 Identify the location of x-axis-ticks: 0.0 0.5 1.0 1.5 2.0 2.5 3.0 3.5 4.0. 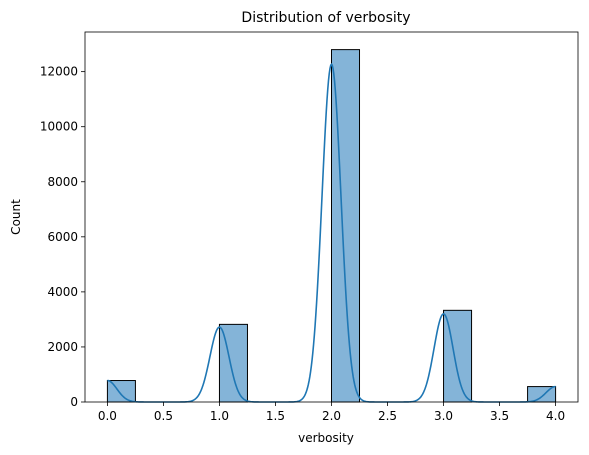
(331, 412).